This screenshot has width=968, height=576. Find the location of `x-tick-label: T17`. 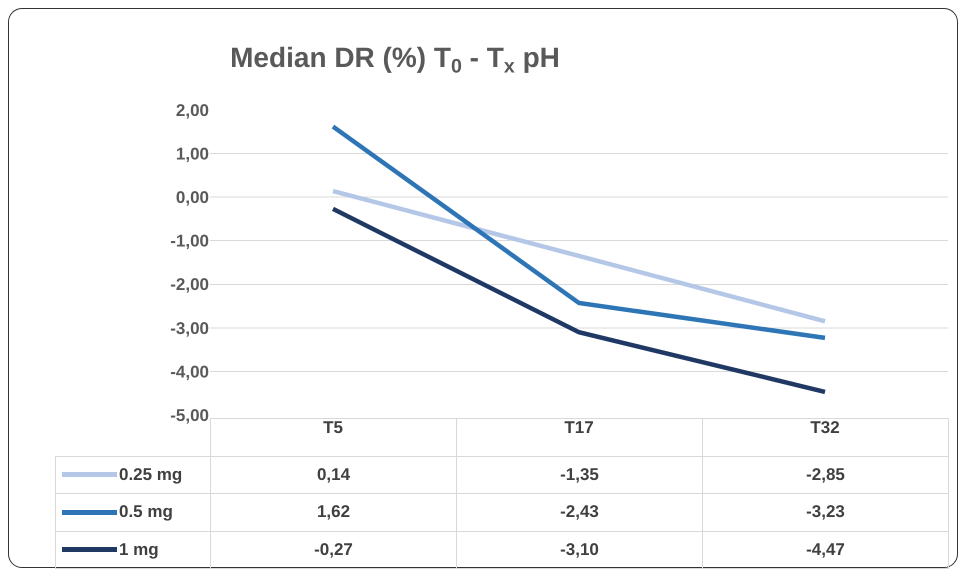

x-tick-label: T17 is located at coordinates (579, 427).